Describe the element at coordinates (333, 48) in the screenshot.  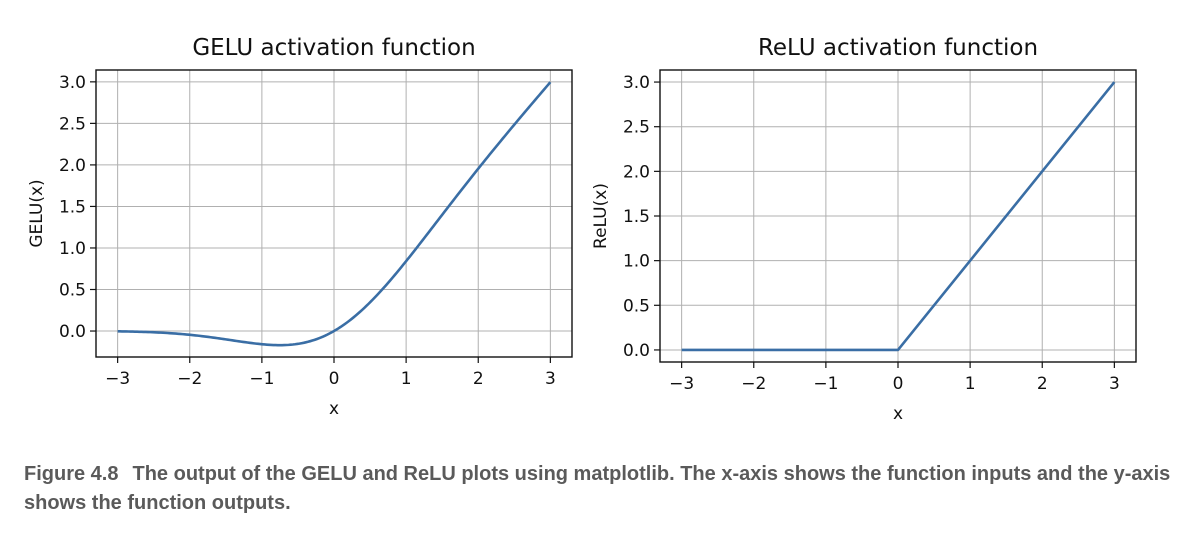
I see `gelu-chart-title: GELU activation function` at that location.